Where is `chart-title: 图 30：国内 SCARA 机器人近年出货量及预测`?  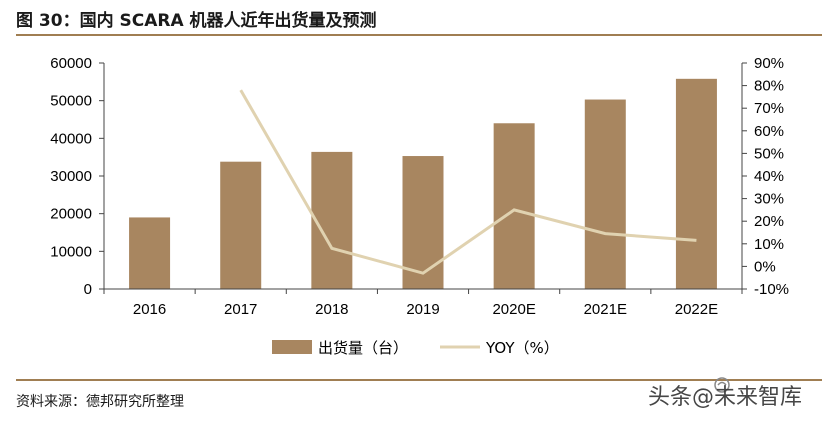 chart-title: 图 30：国内 SCARA 机器人近年出货量及预测 is located at coordinates (196, 21).